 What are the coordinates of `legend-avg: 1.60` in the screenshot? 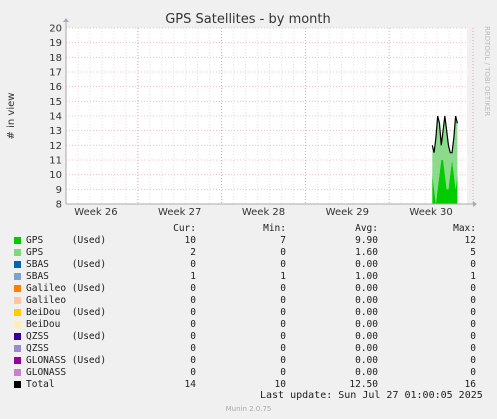 It's located at (366, 252).